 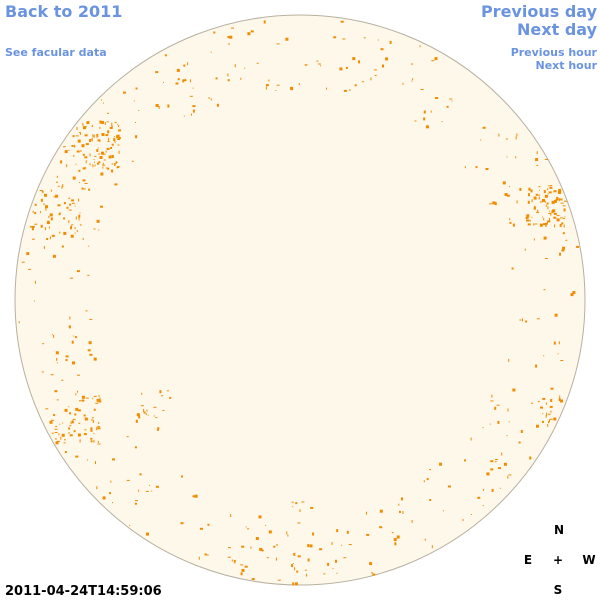 I want to click on facular-link: See facular data, so click(x=56, y=52).